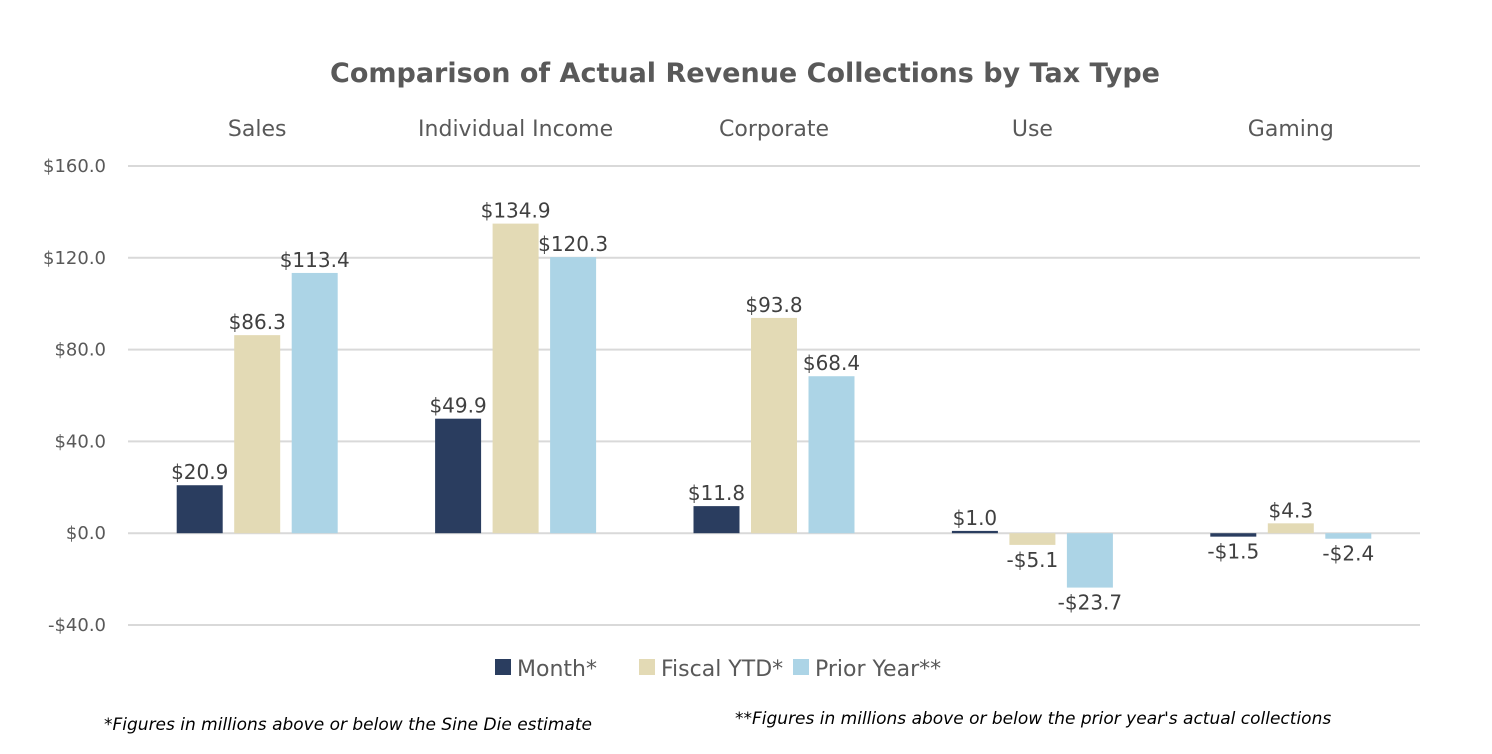  Describe the element at coordinates (74, 258) in the screenshot. I see `y-tick-label: $120.0` at that location.